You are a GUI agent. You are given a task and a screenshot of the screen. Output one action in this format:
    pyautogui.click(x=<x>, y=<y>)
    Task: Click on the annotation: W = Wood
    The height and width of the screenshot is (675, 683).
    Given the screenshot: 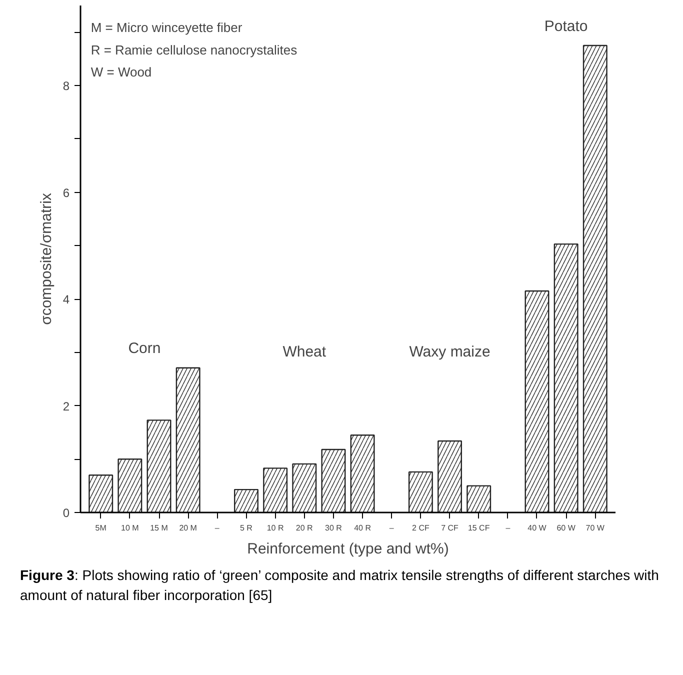 What is the action you would take?
    pyautogui.click(x=121, y=72)
    